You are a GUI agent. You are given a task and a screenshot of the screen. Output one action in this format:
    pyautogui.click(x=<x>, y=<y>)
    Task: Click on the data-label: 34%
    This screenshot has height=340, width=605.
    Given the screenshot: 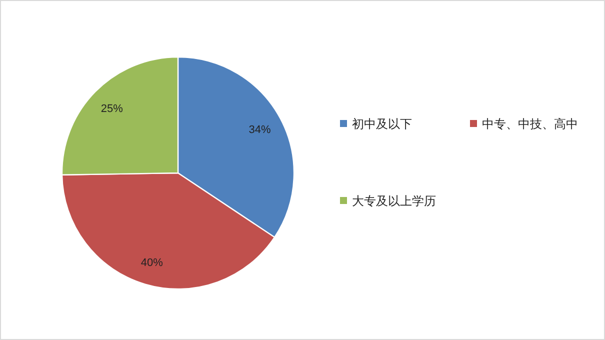 What is the action you would take?
    pyautogui.click(x=260, y=130)
    